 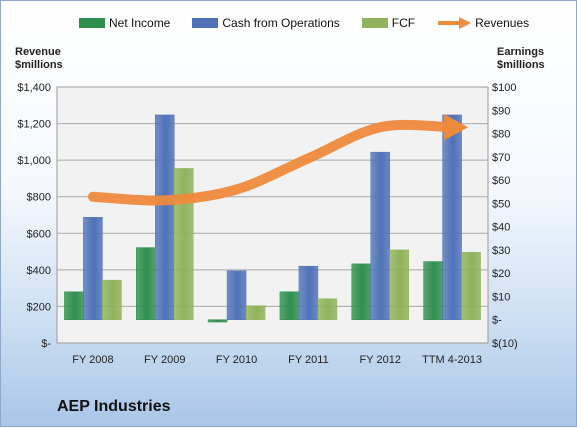 What do you see at coordinates (403, 23) in the screenshot?
I see `legend-label-fcf: FCF` at bounding box center [403, 23].